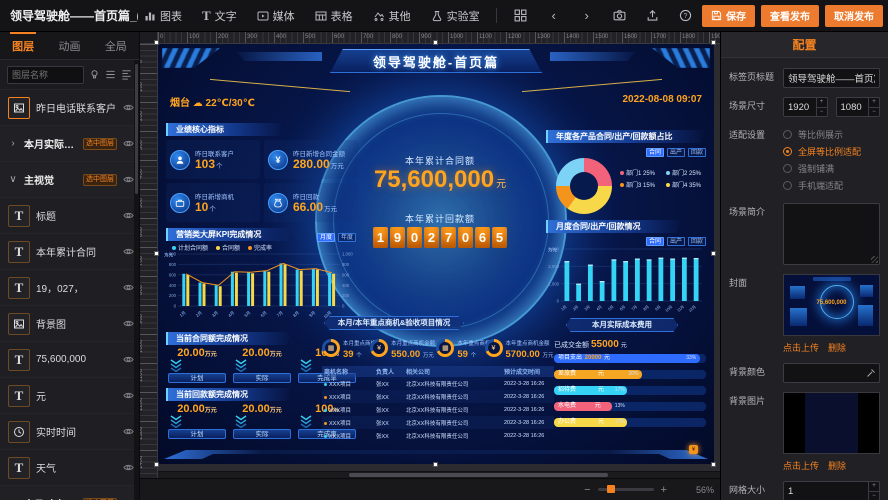 The image size is (888, 500). What do you see at coordinates (346, 237) in the screenshot?
I see `tab-年度: 年度` at bounding box center [346, 237].